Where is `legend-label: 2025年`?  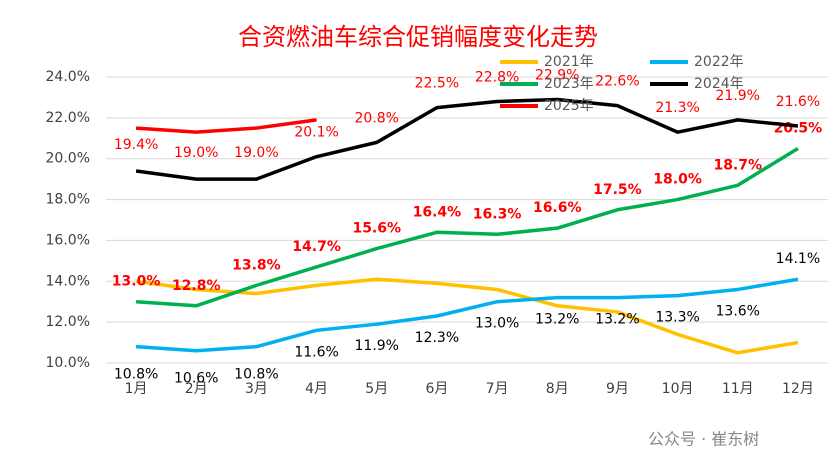
legend-label: 2025年 is located at coordinates (569, 106).